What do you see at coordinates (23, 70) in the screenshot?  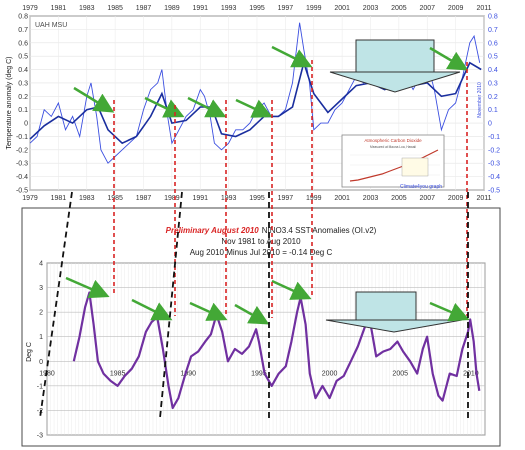 I see `top-y-tick-label: 0.4` at bounding box center [23, 70].